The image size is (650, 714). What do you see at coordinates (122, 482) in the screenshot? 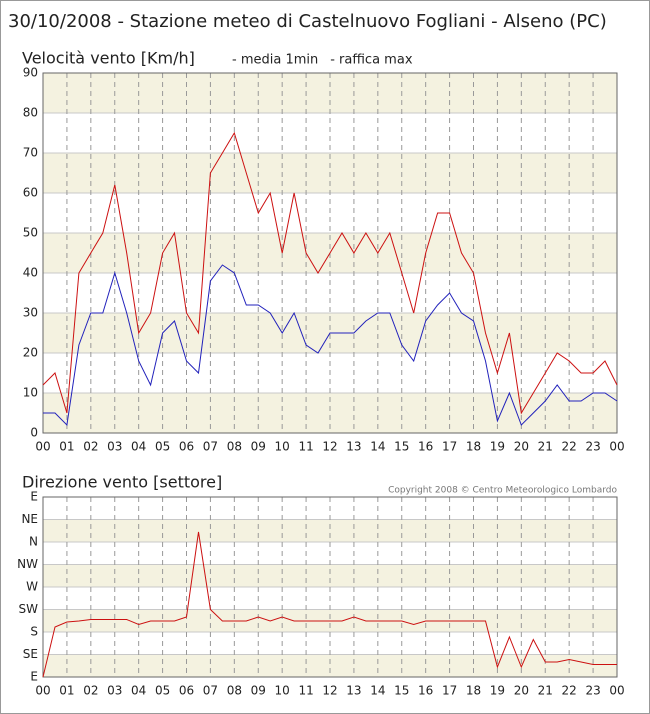
I see `panel-title: Direzione vento [settore]` at bounding box center [122, 482].